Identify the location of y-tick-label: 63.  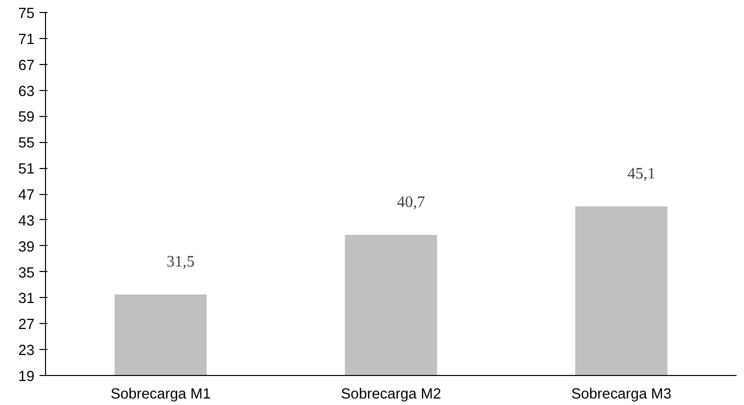
(26, 92).